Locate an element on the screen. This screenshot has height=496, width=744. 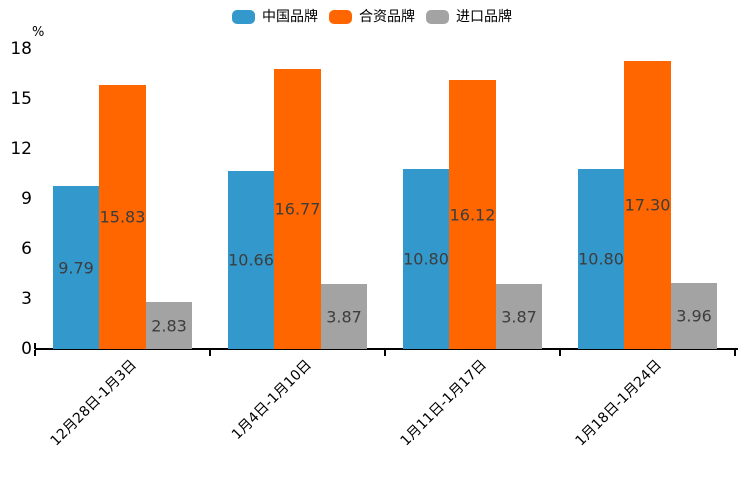
legend: 中国品牌 合资品牌 进口品牌 is located at coordinates (372, 17).